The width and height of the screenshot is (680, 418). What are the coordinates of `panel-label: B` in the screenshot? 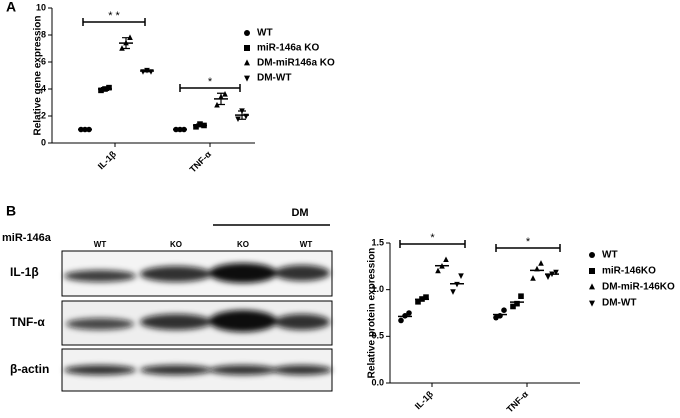 It's located at (11, 211).